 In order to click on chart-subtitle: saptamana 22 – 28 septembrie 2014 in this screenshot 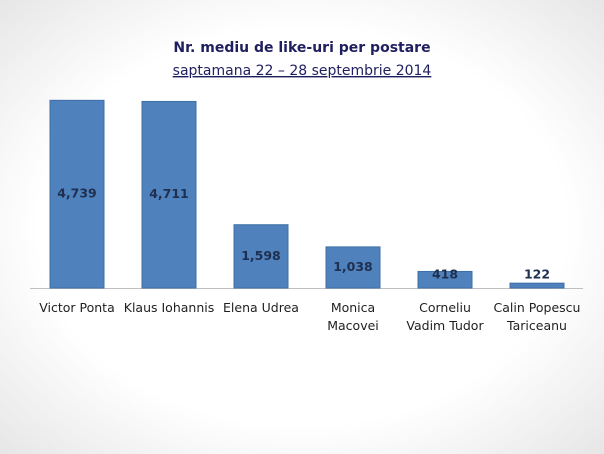, I will do `click(302, 71)`.